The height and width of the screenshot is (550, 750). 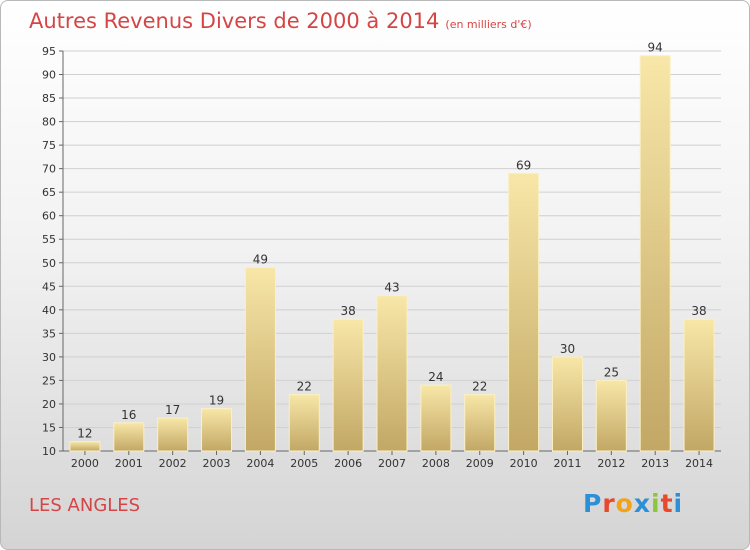 I want to click on y-tick-label: 35, so click(x=49, y=333).